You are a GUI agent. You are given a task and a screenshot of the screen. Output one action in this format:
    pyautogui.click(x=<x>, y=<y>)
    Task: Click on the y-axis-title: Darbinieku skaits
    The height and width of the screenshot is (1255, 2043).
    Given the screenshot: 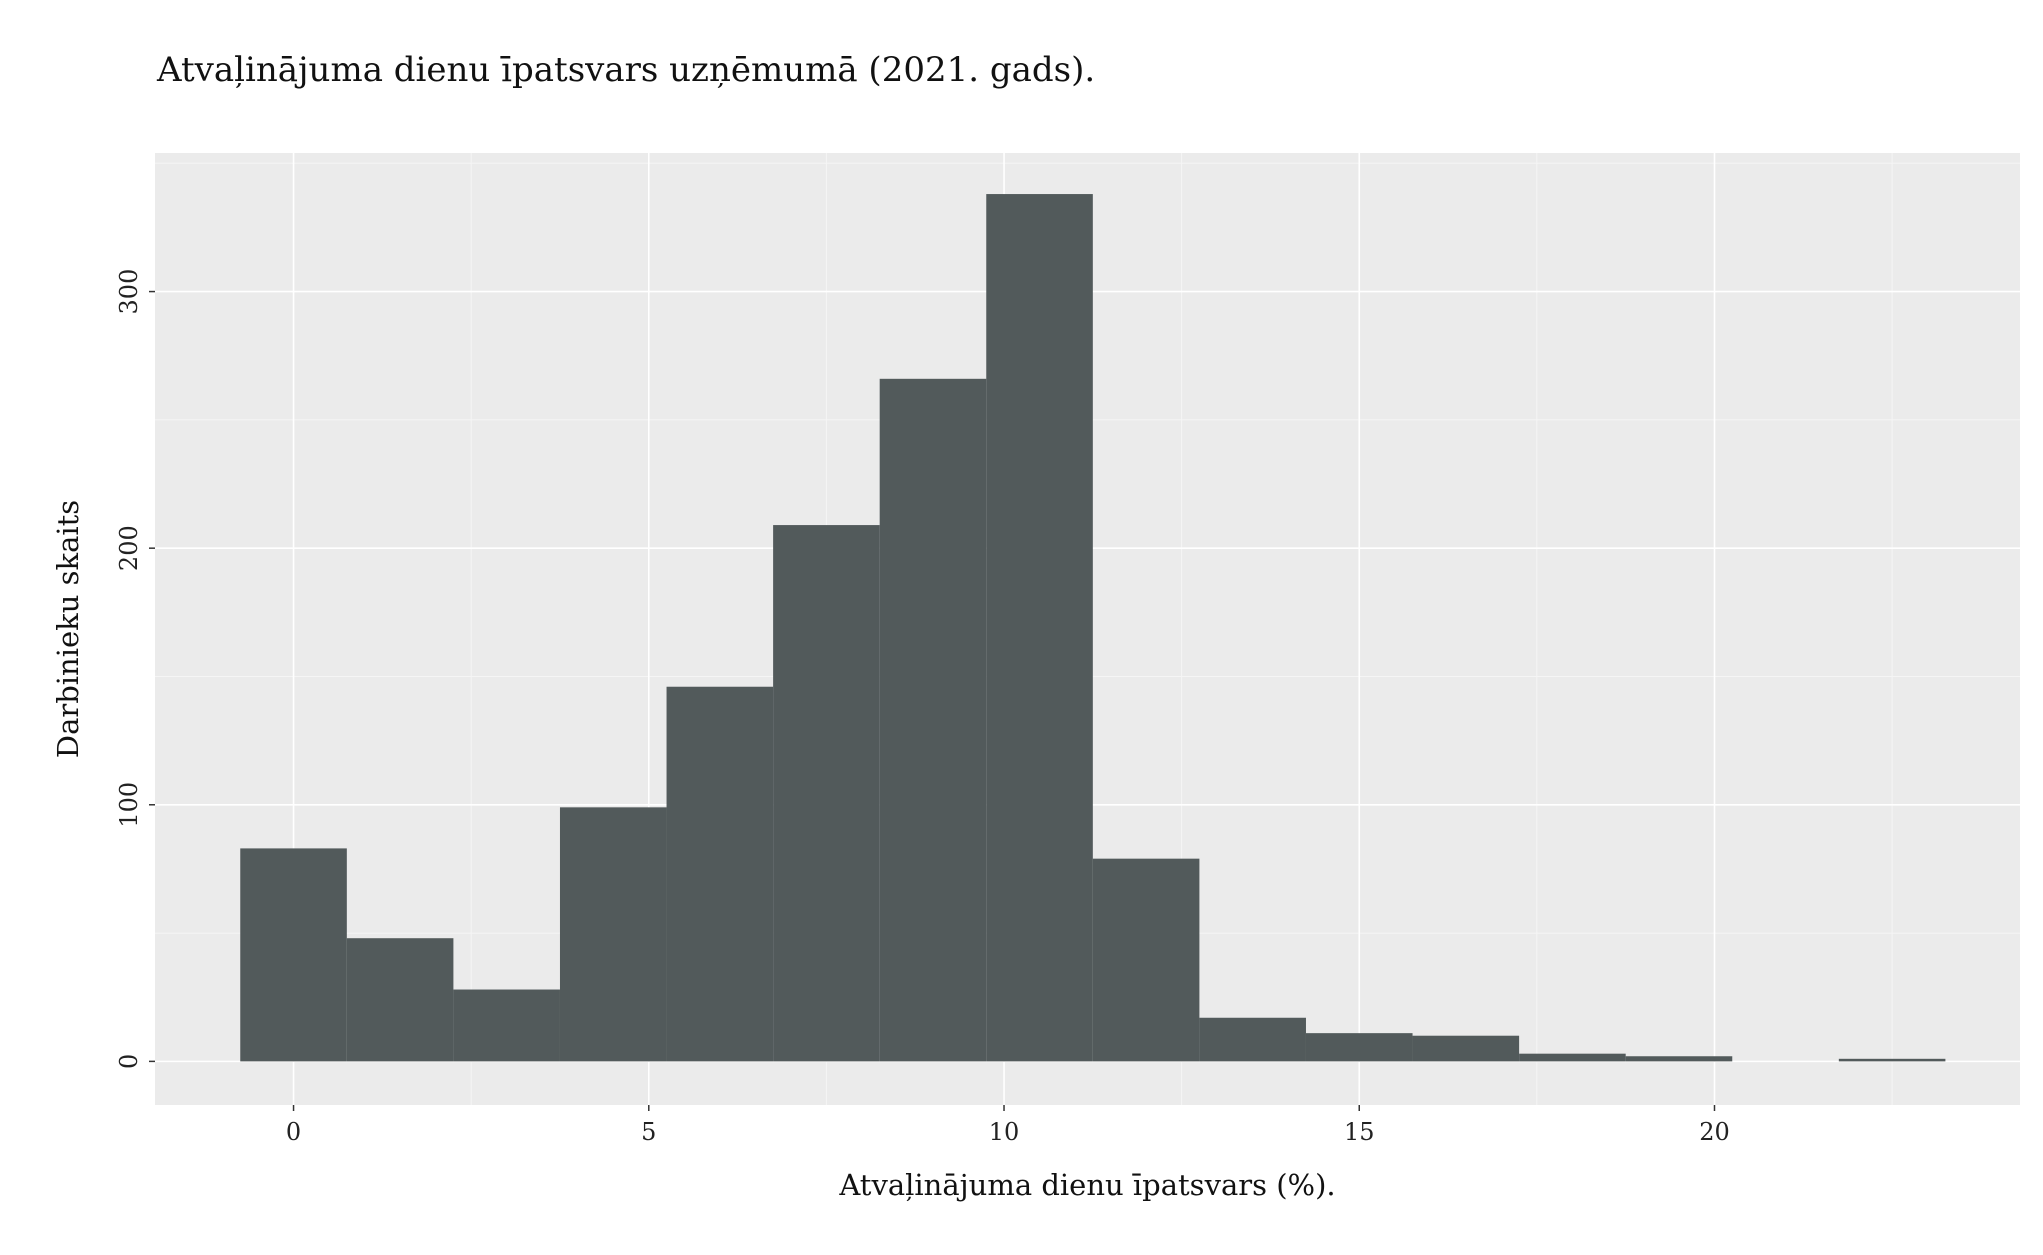 What is the action you would take?
    pyautogui.click(x=68, y=629)
    